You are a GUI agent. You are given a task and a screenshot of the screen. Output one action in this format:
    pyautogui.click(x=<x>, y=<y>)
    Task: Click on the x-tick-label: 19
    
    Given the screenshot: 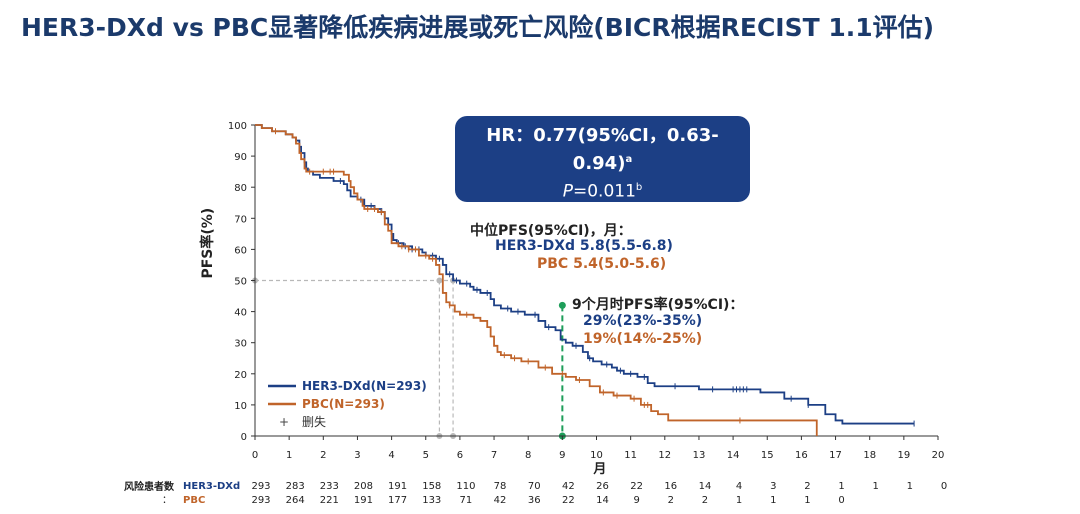 What is the action you would take?
    pyautogui.click(x=903, y=455)
    